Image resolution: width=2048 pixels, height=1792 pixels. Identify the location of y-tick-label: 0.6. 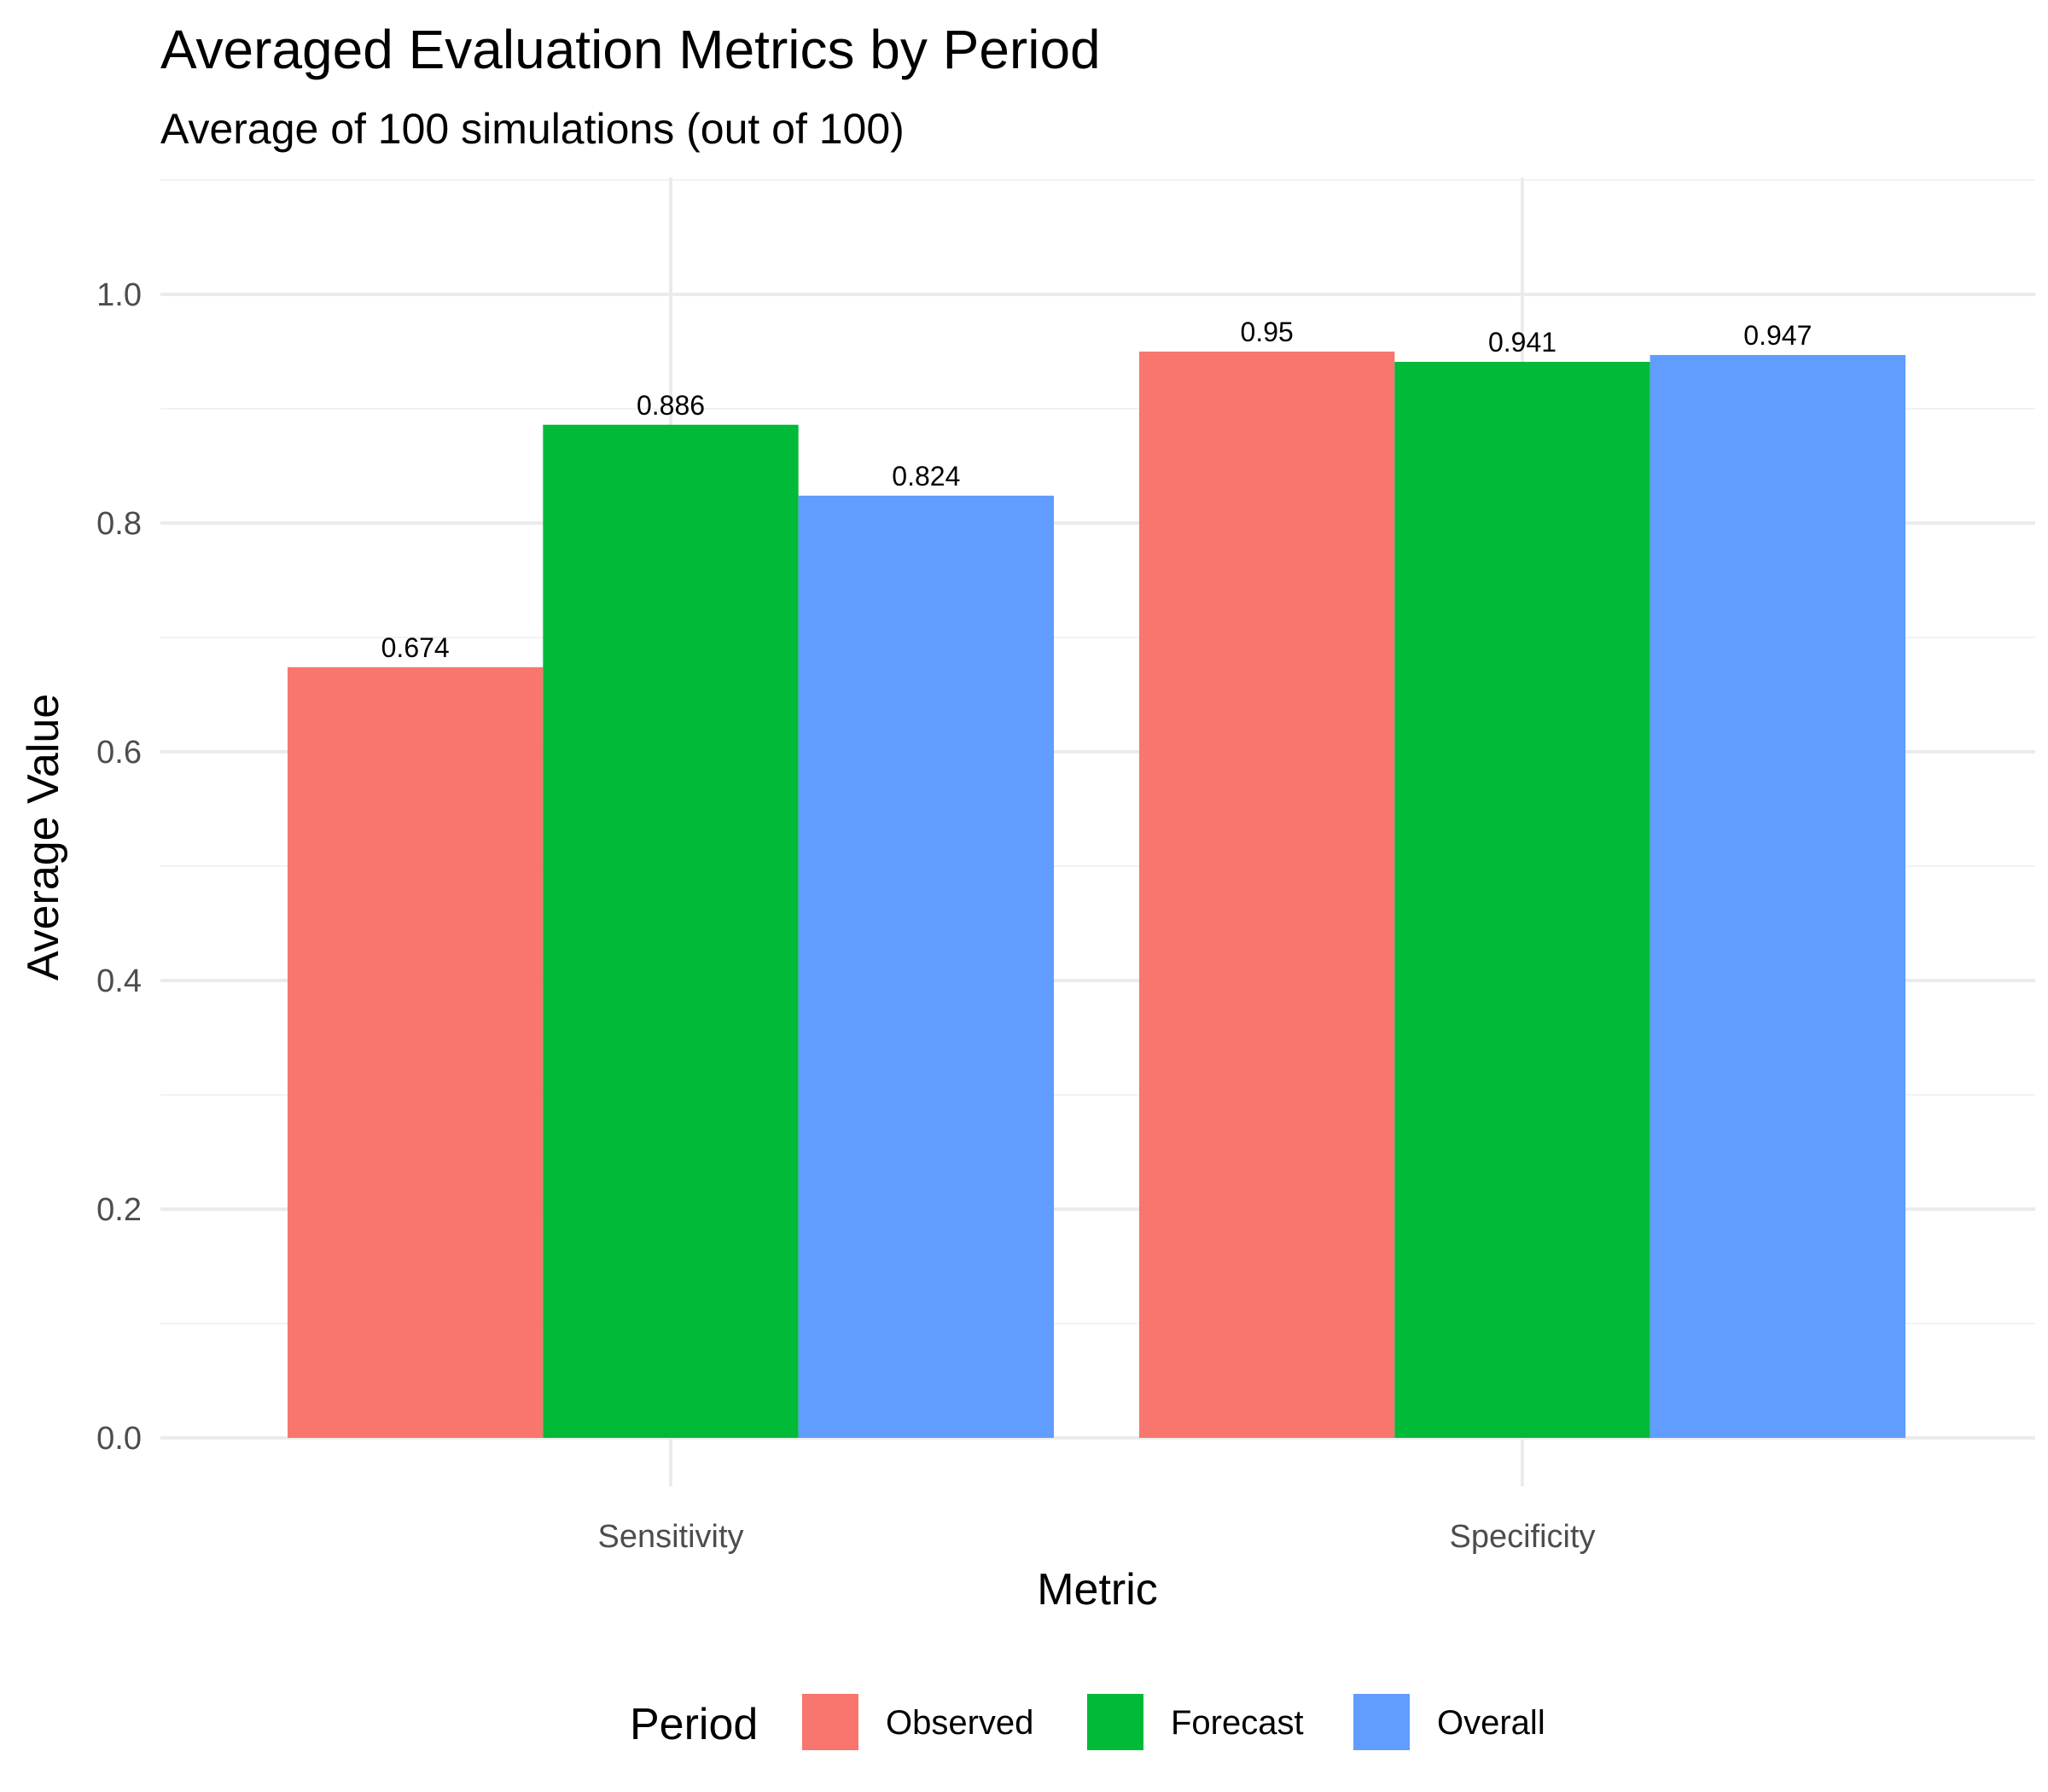
(119, 753).